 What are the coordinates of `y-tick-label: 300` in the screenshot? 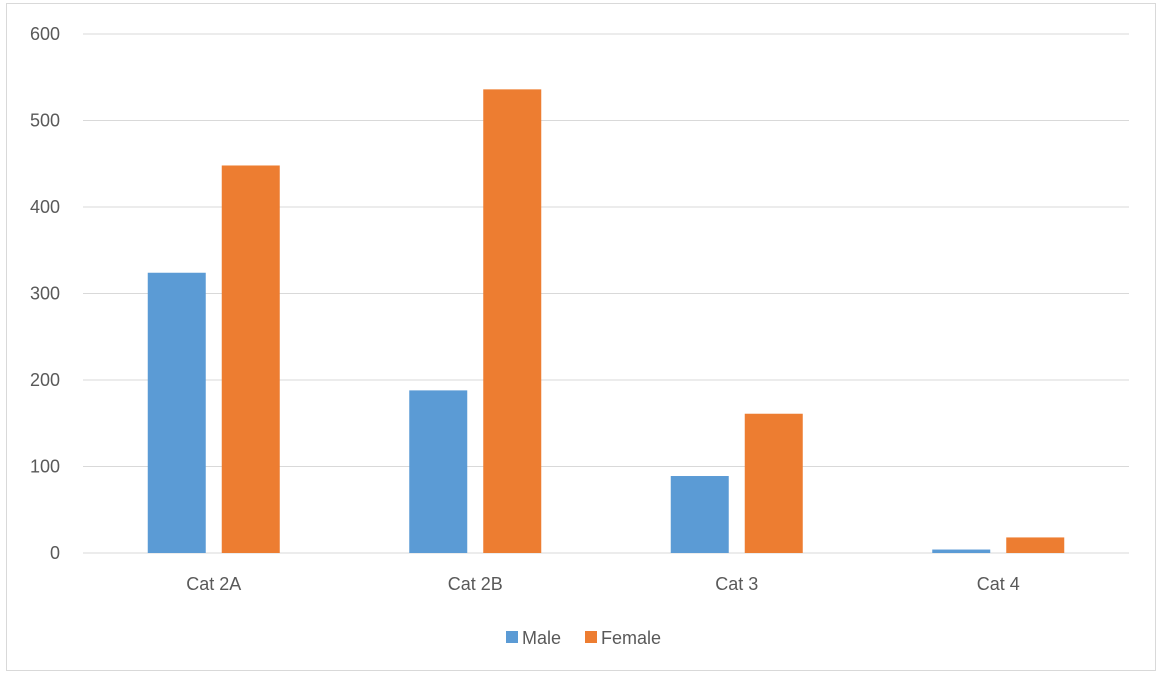 It's located at (45, 294).